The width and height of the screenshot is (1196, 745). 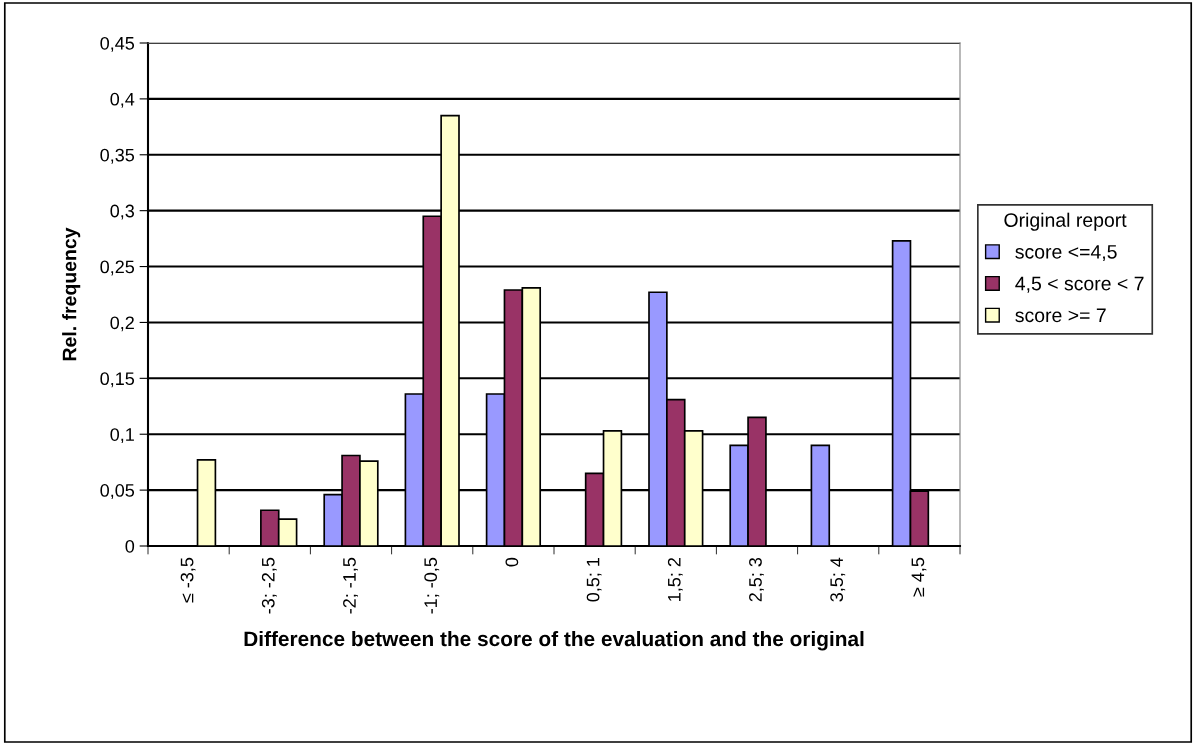 What do you see at coordinates (675, 579) in the screenshot?
I see `x-tick-label: 1,5; 2` at bounding box center [675, 579].